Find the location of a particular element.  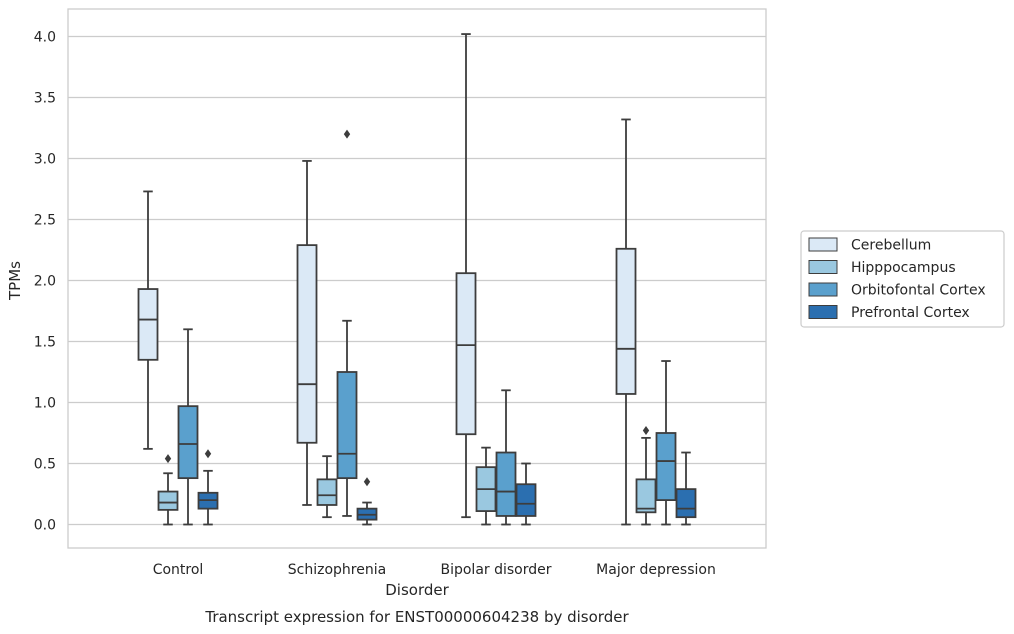

legend-label: Cerebellum is located at coordinates (891, 246).